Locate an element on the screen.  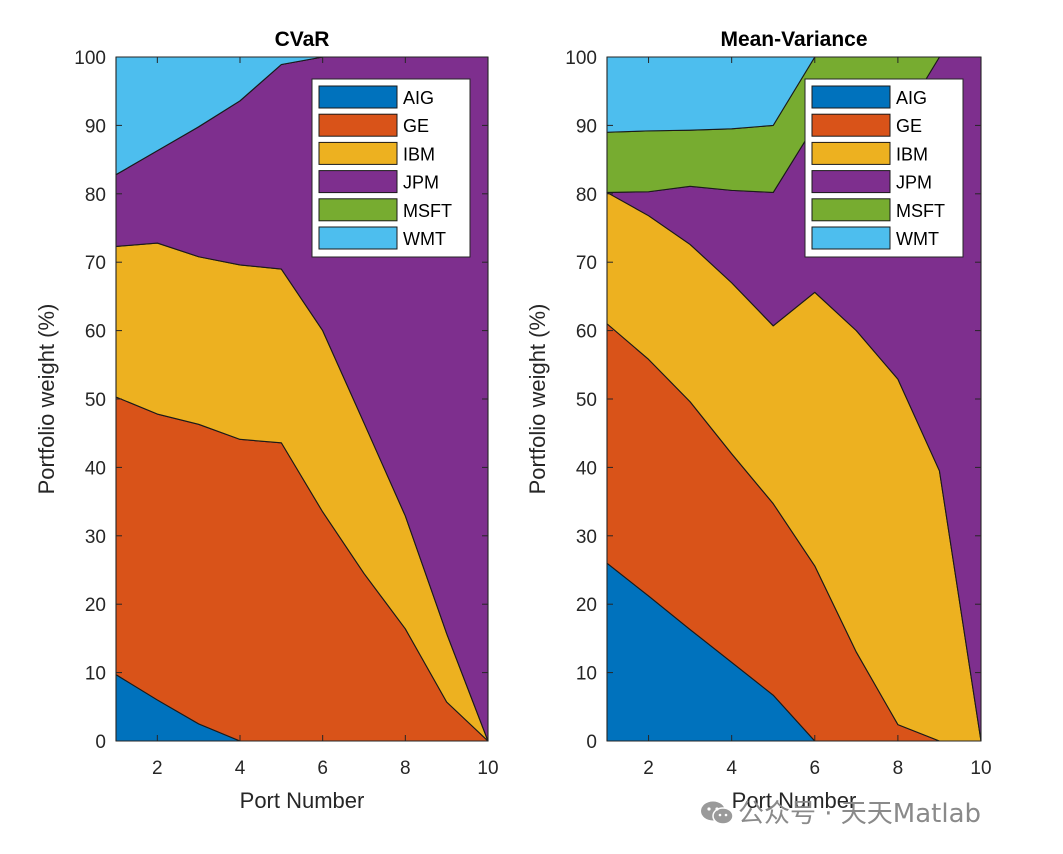
chart-title: Mean-Variance is located at coordinates (793, 39).